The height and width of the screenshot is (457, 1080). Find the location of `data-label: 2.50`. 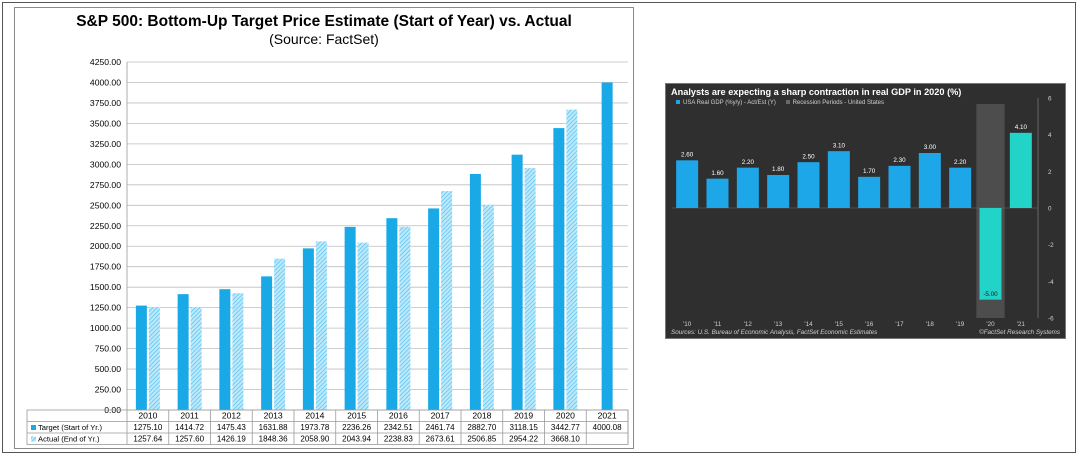

data-label: 2.50 is located at coordinates (808, 156).